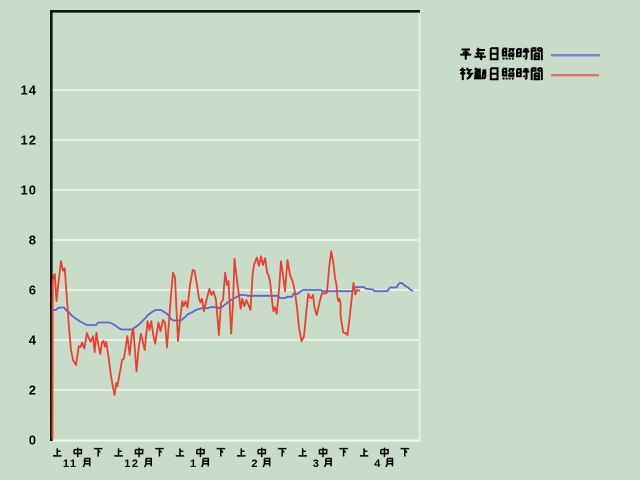  Describe the element at coordinates (33, 290) in the screenshot. I see `svg-text: 6` at that location.